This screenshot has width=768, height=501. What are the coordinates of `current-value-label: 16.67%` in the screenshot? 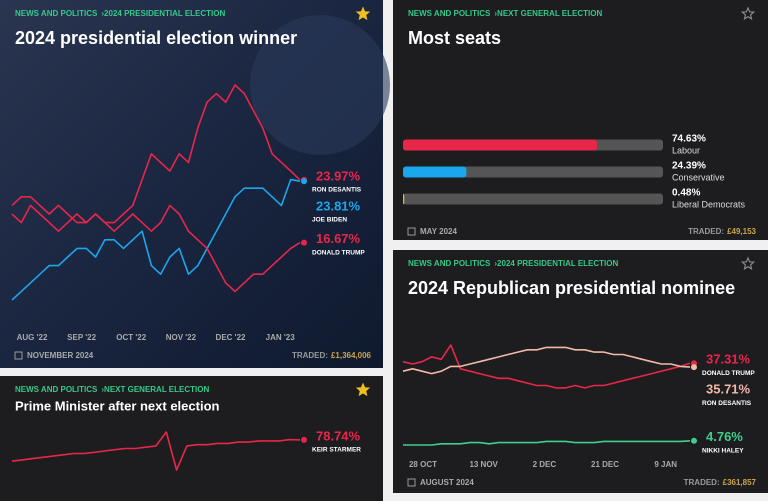 It's located at (338, 238).